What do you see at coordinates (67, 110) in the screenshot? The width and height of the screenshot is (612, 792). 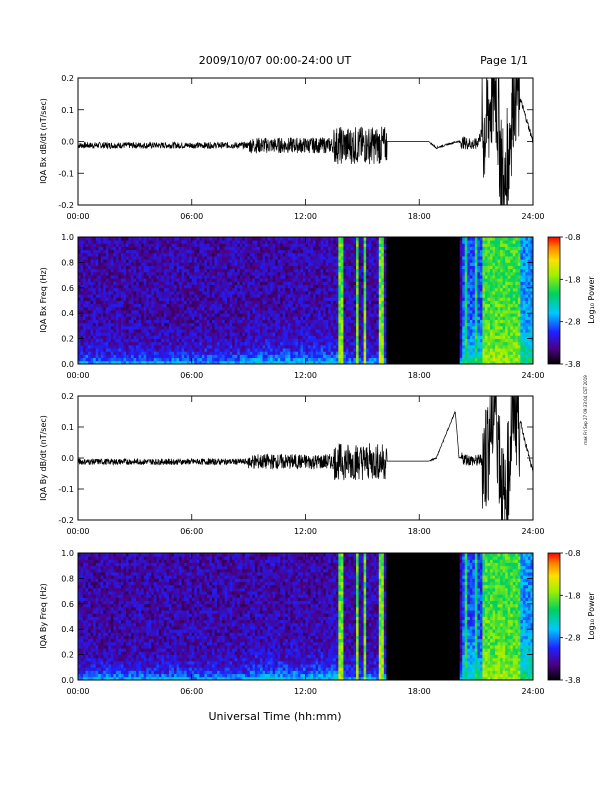 I see `y-tick-label: 0.1` at bounding box center [67, 110].